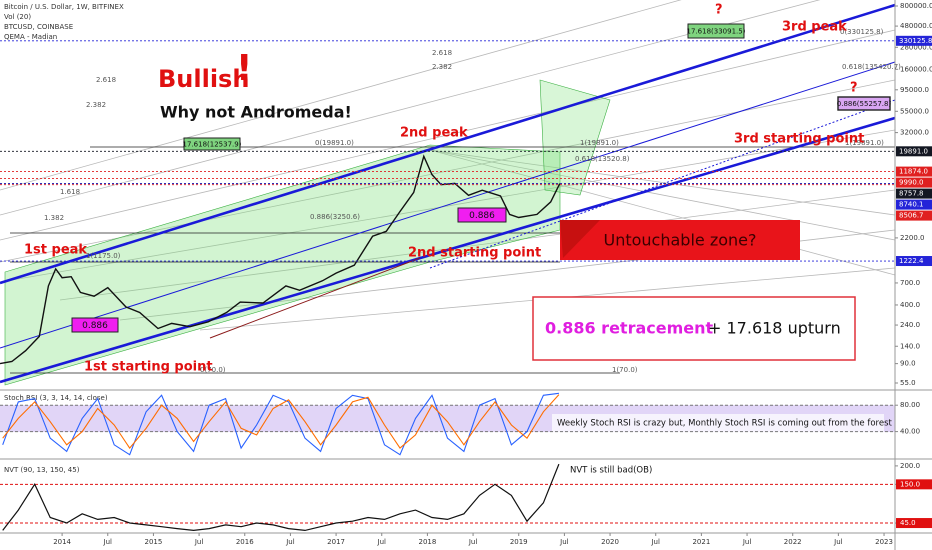  Describe the element at coordinates (910, 283) in the screenshot. I see `y-tick-label: 700.0` at that location.